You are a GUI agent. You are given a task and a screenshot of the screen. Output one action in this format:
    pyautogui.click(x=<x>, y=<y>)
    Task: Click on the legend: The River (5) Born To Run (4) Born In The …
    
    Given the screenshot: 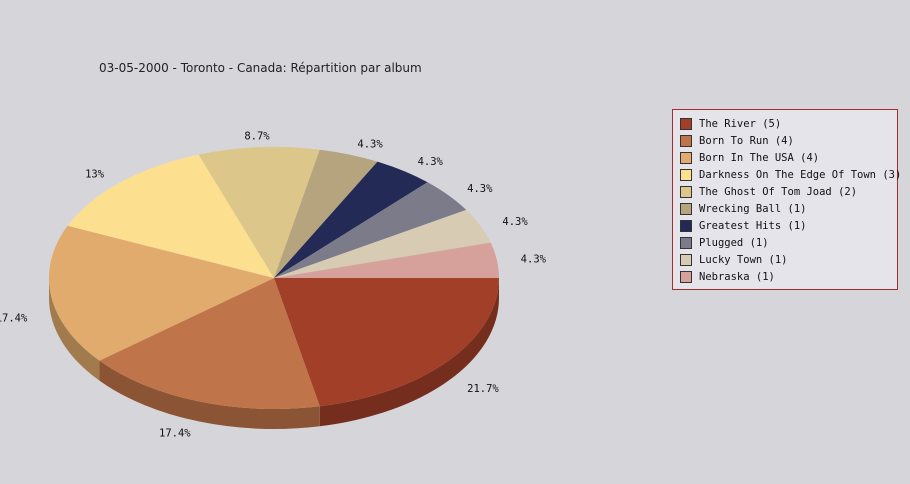 What is the action you would take?
    pyautogui.click(x=786, y=199)
    